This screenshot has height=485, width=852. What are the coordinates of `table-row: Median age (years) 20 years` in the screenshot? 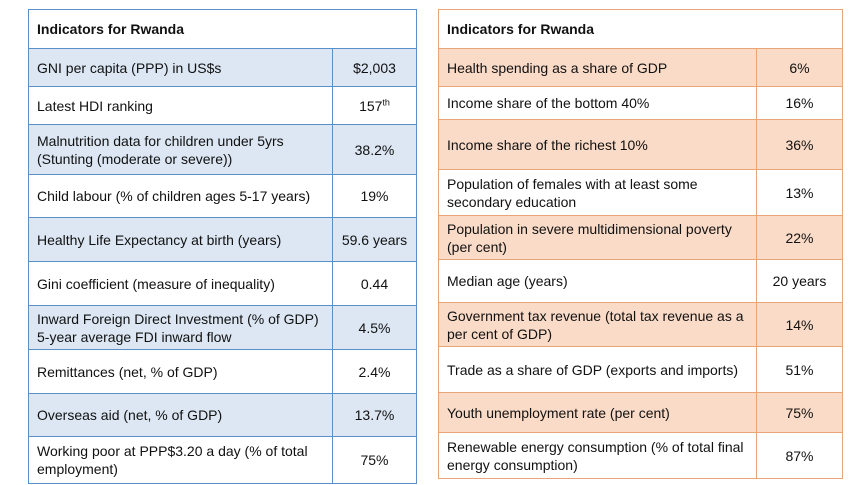 It's located at (640, 281).